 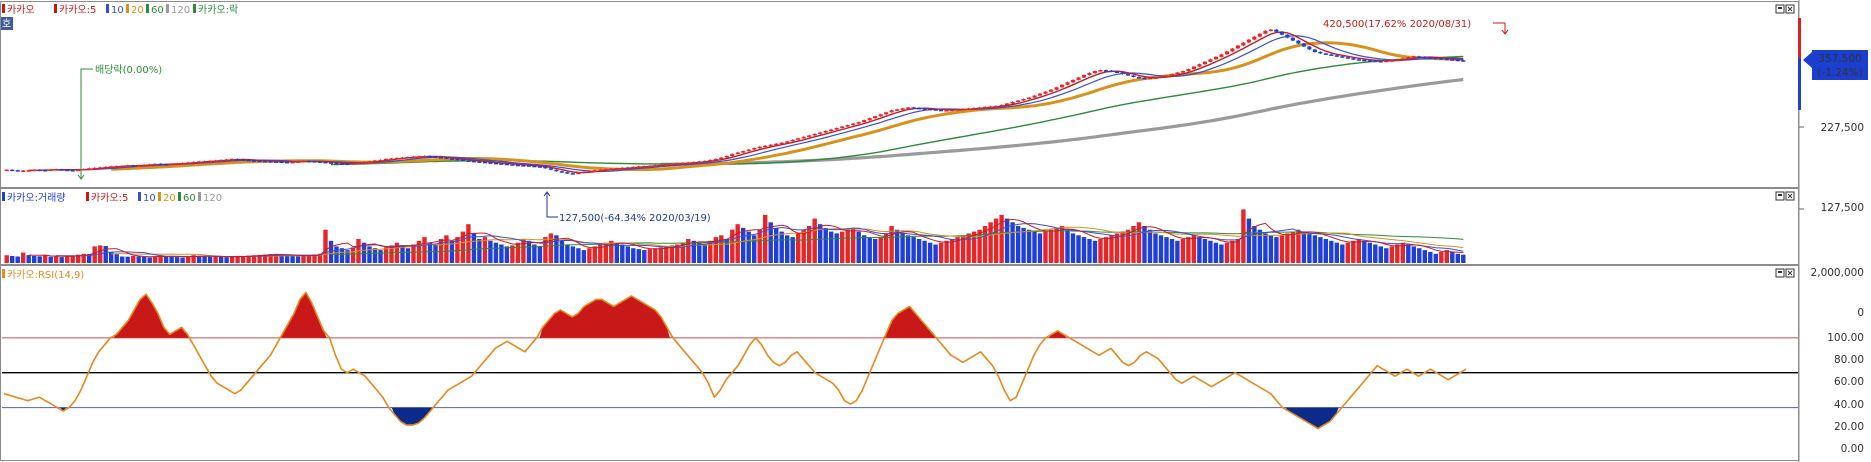 I want to click on rsi-tick-80: 80.00, so click(x=1849, y=360).